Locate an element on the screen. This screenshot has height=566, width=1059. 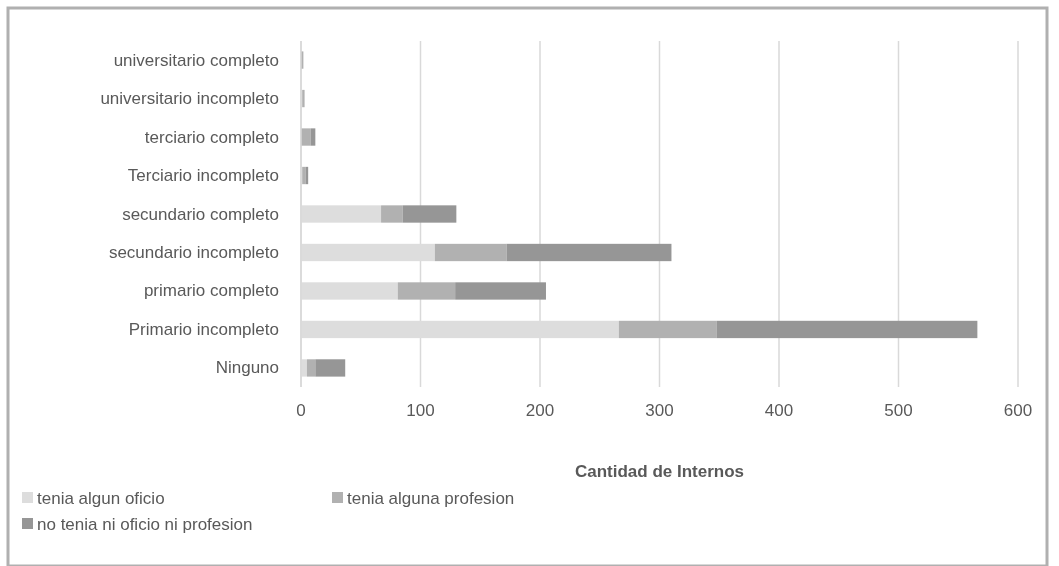
y-tick-label: Ninguno is located at coordinates (247, 368).